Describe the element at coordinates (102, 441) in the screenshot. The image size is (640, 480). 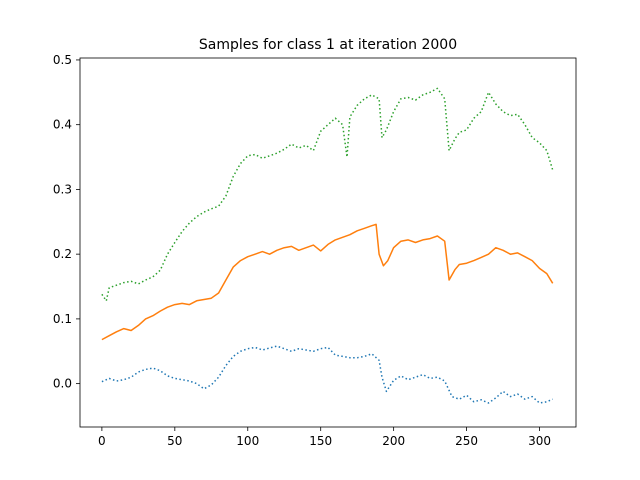
I see `x-tick-label: 0` at that location.